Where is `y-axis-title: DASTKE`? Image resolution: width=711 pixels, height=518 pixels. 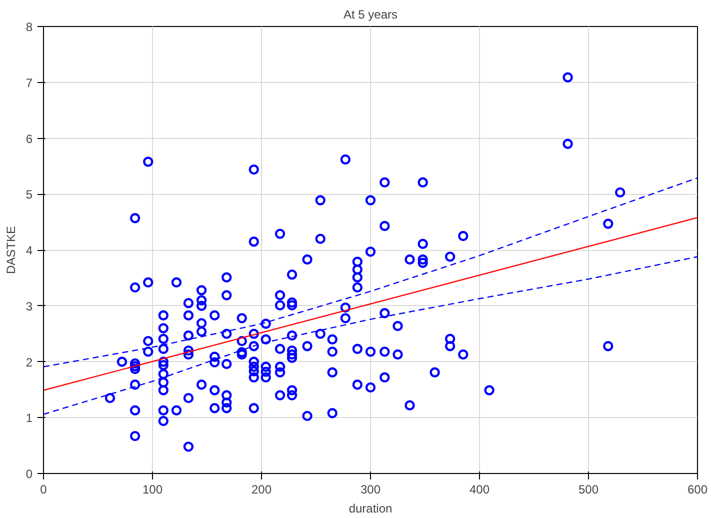 y-axis-title: DASTKE is located at coordinates (11, 250).